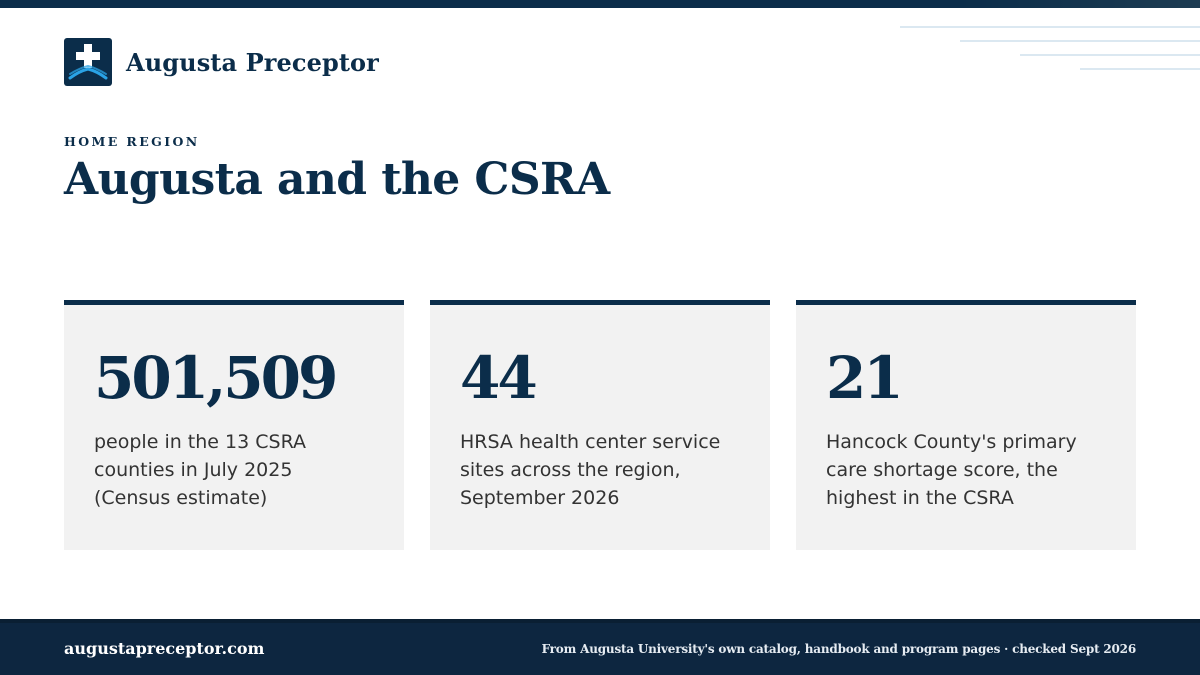 The height and width of the screenshot is (675, 1200). Describe the element at coordinates (865, 378) in the screenshot. I see `stat-value: 21` at that location.